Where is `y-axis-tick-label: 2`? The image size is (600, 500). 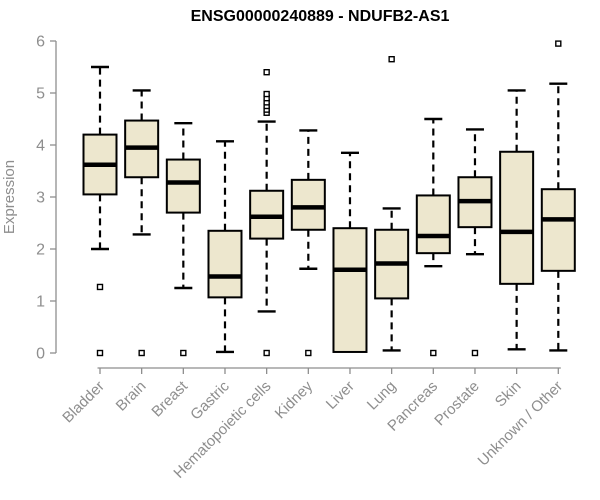 y-axis-tick-label: 2 is located at coordinates (40, 250).